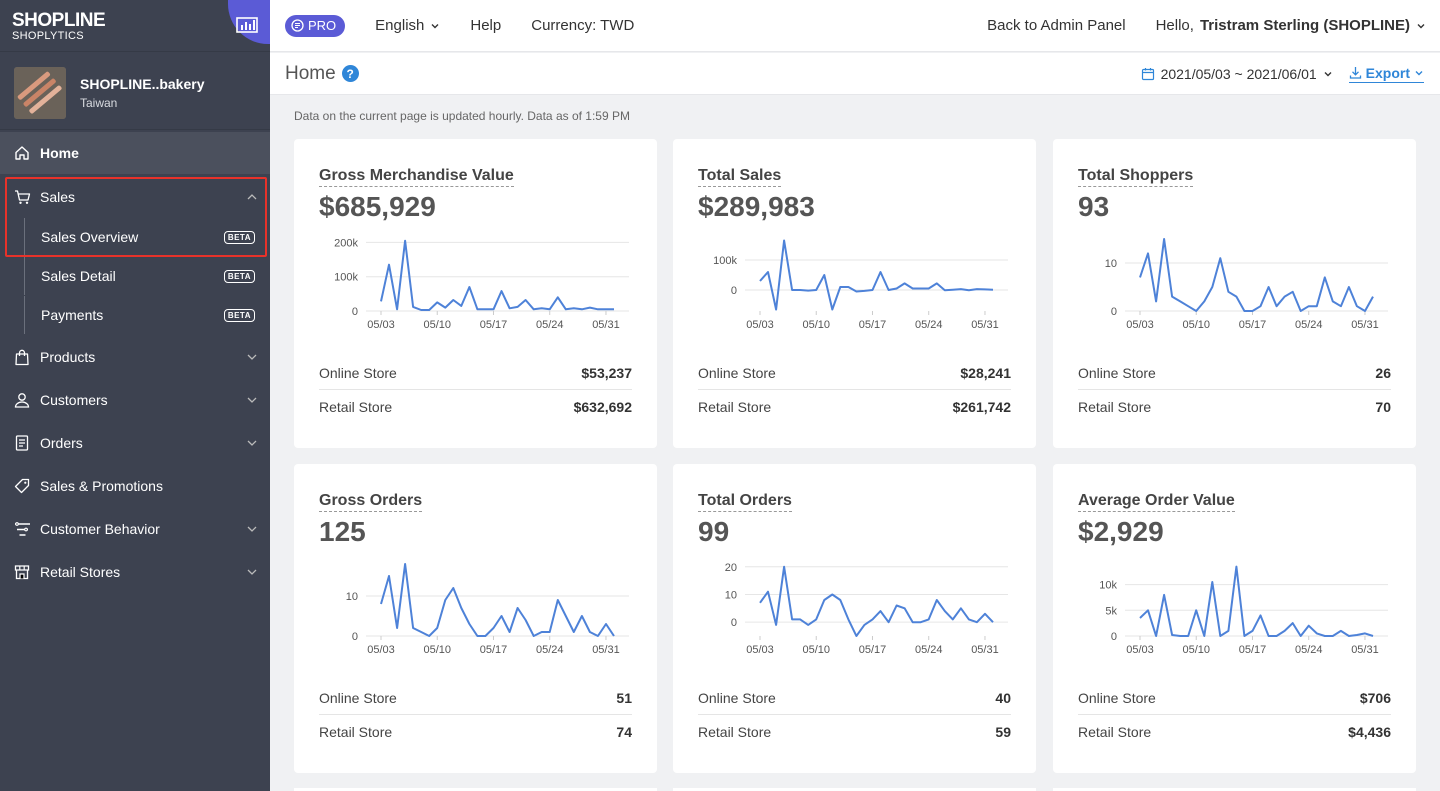 The image size is (1440, 791). I want to click on card-title: Gross Orders, so click(371, 502).